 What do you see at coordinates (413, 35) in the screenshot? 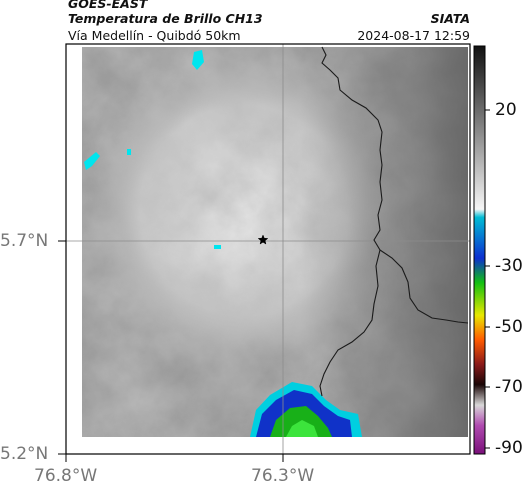
I see `datetime-label: 2024-08-17 12:59` at bounding box center [413, 35].